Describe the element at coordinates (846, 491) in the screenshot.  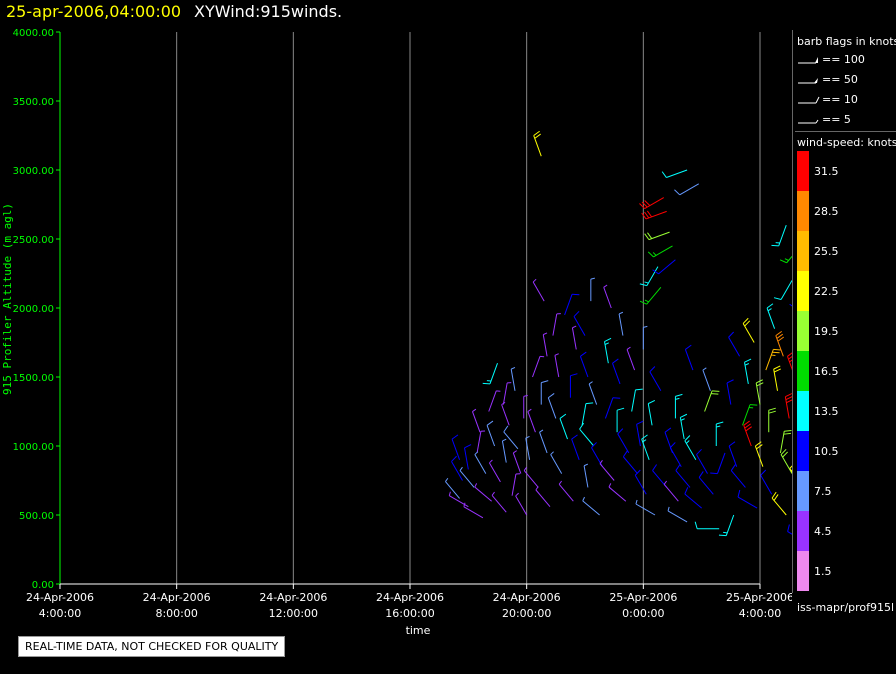
I see `speed-legend-item: 7.5` at that location.